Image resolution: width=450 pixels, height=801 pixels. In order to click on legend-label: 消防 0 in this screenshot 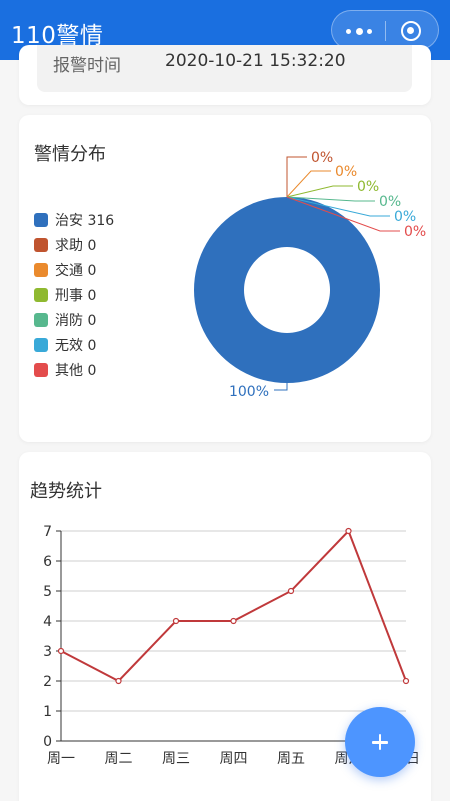, I will do `click(76, 320)`.